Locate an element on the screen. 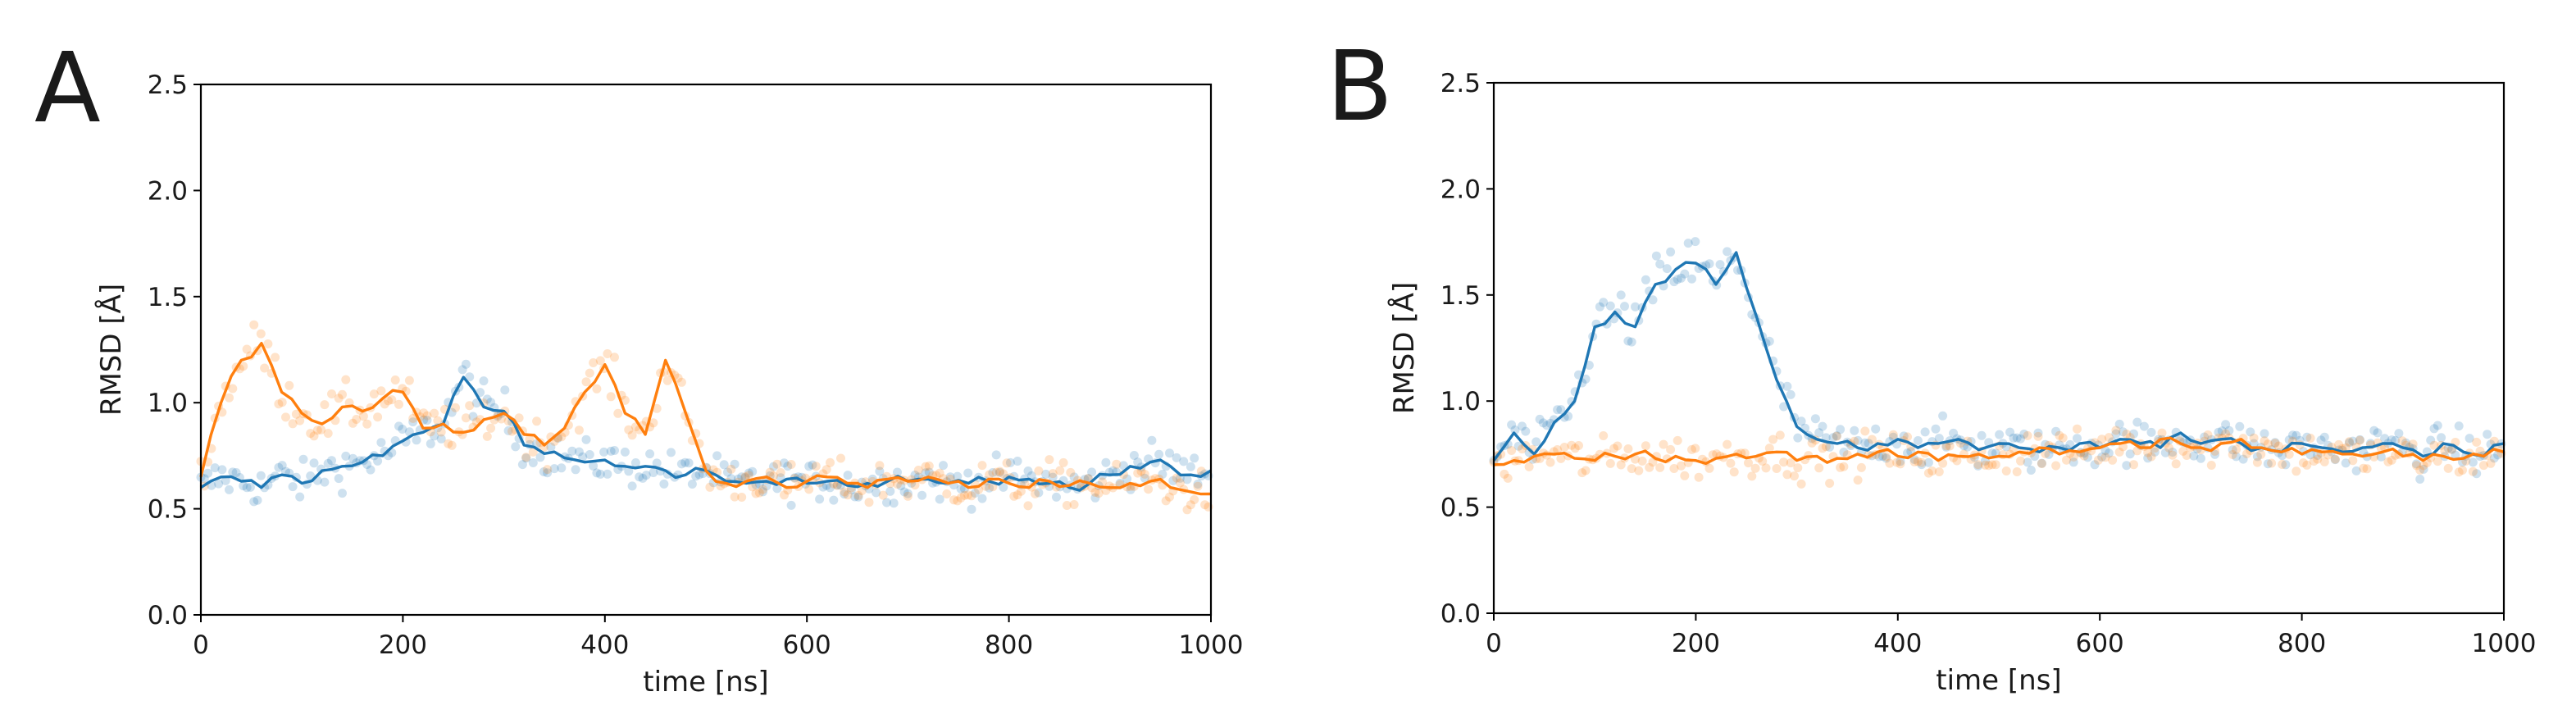 This screenshot has height=728, width=2576. x-tick-label: 600 is located at coordinates (807, 645).